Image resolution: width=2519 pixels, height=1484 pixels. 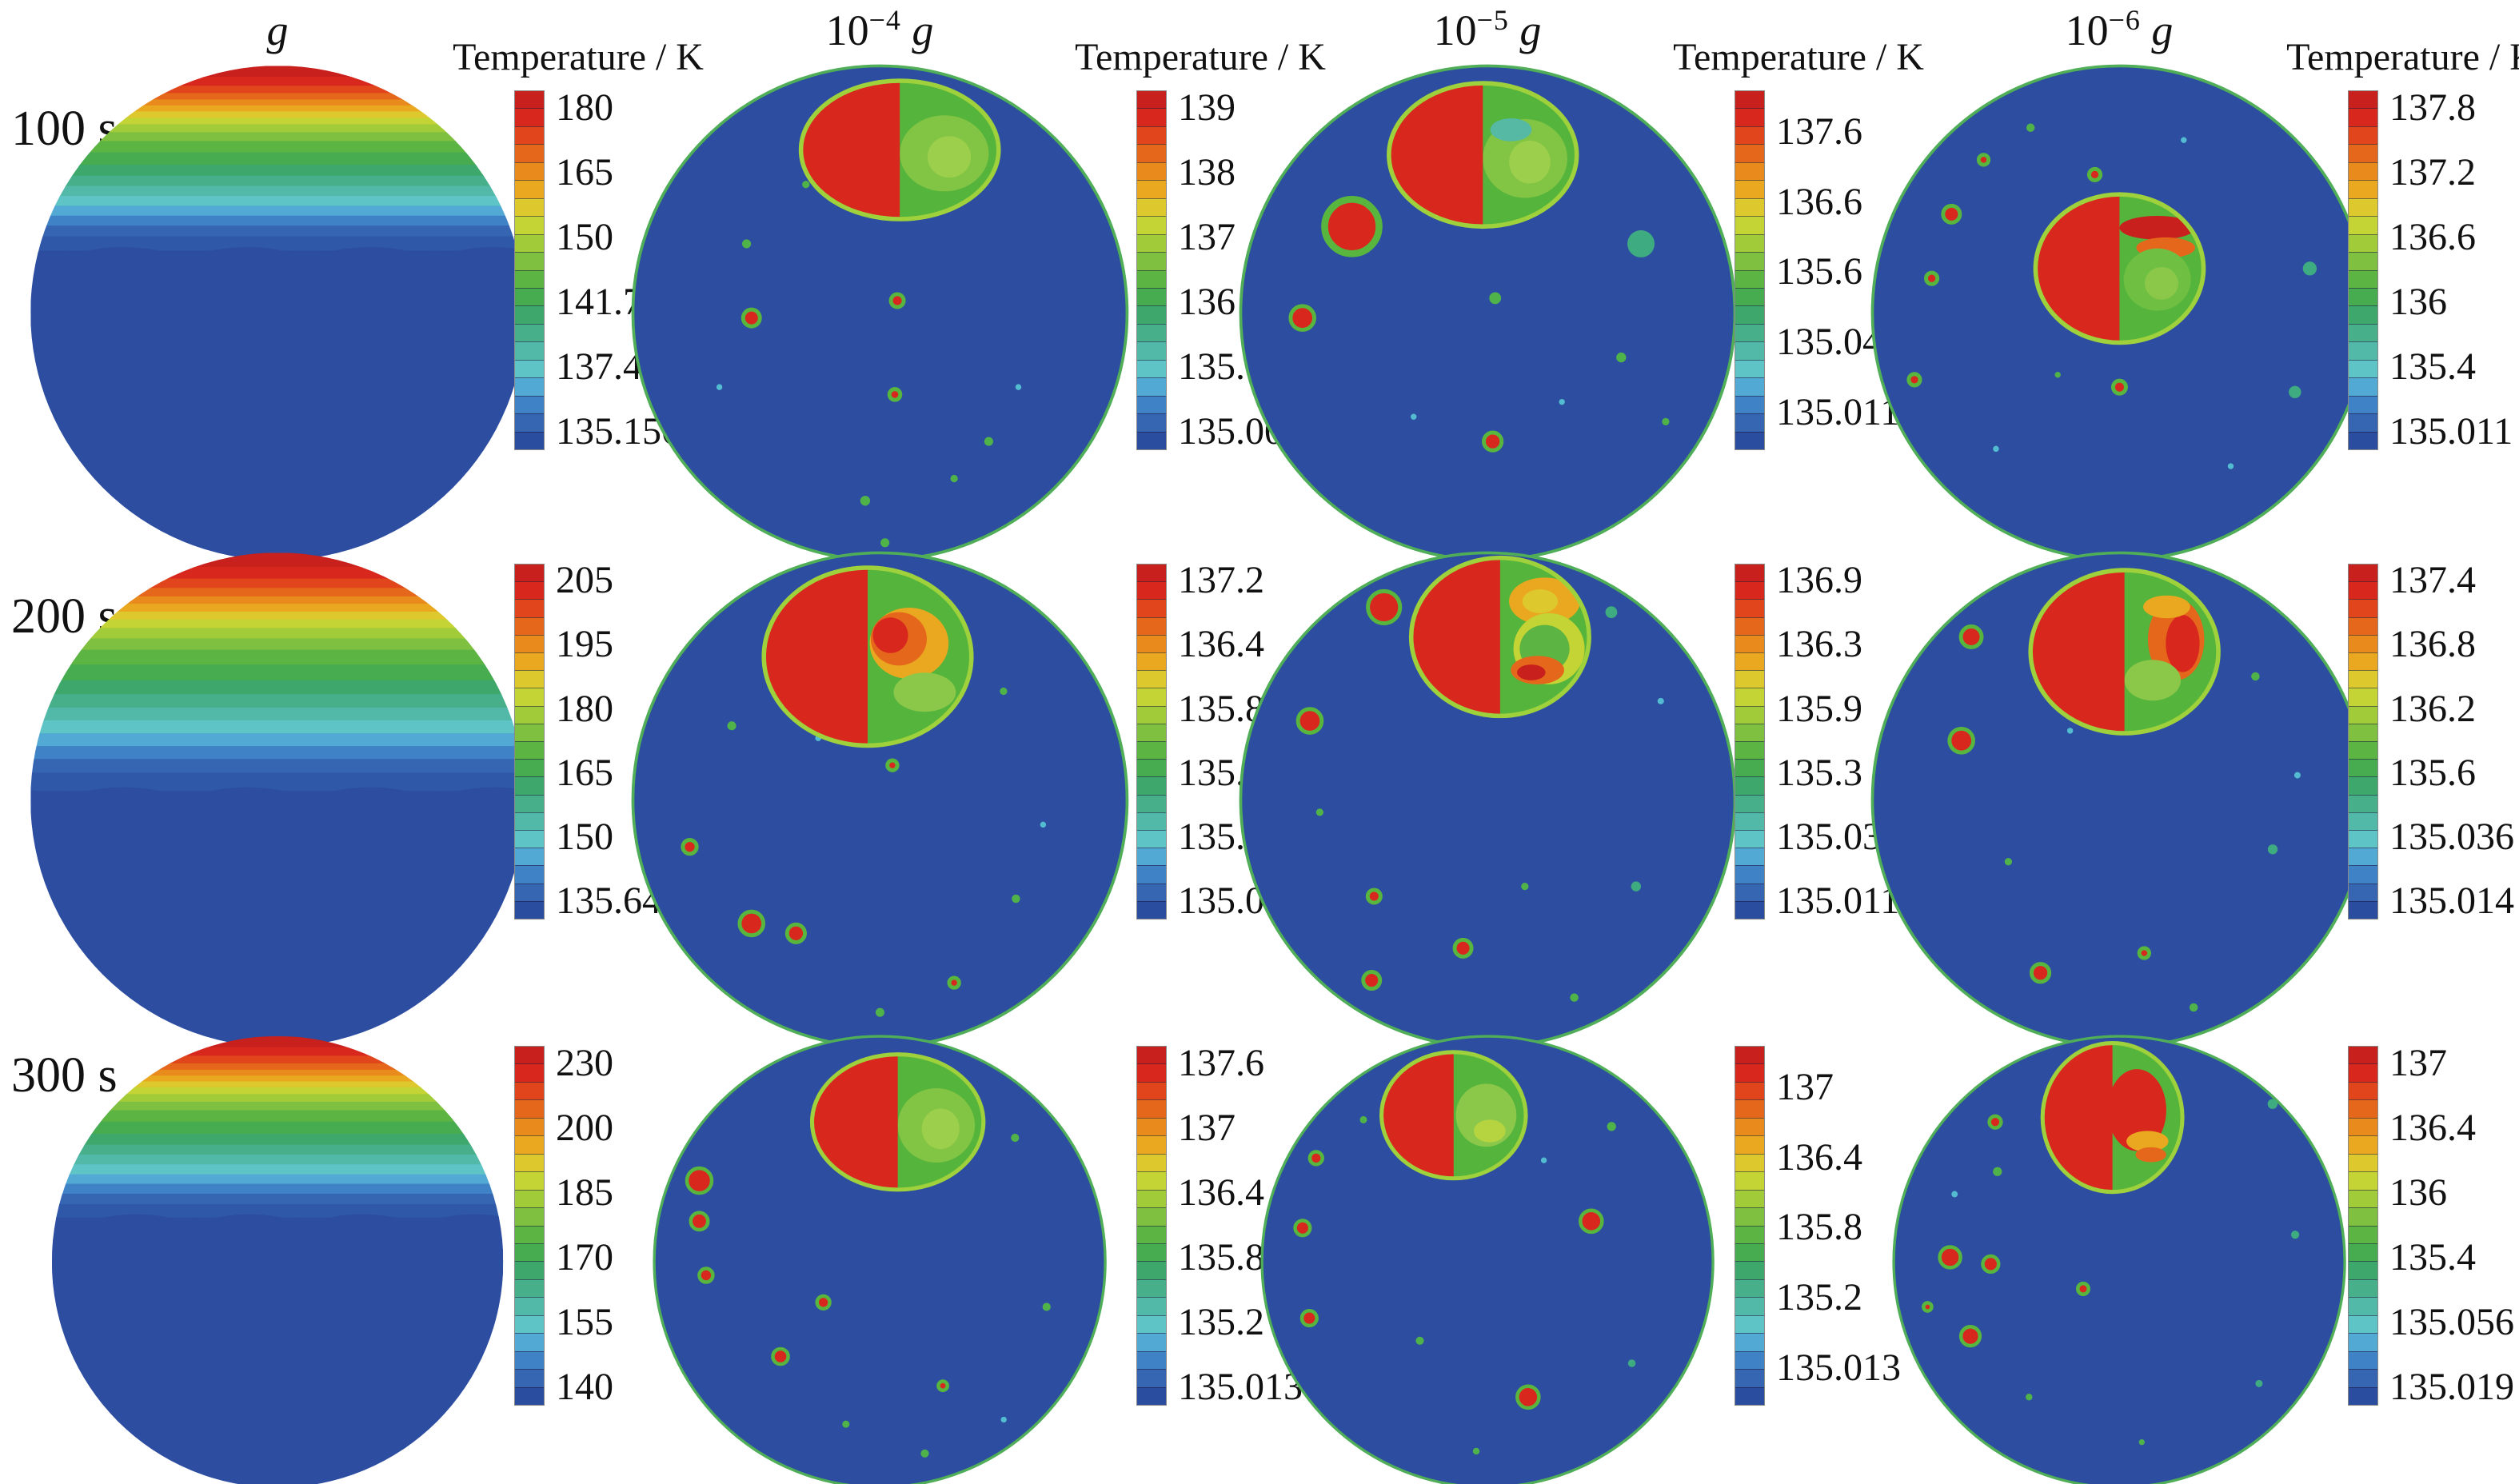 What do you see at coordinates (1487, 312) in the screenshot?
I see `contour-sphere-100s-col3` at bounding box center [1487, 312].